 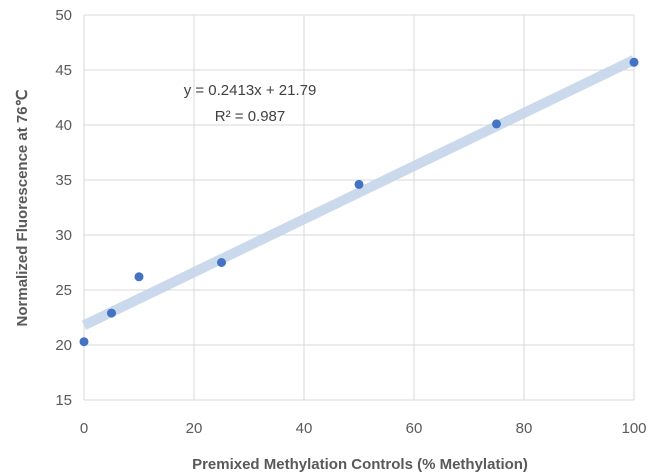 I want to click on y-tick-label: 25, so click(x=63, y=290).